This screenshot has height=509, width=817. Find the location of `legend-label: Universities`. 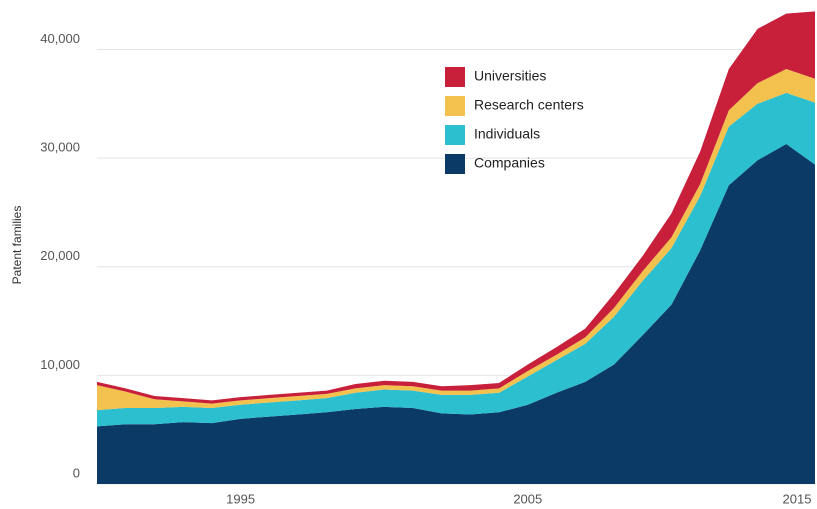

legend-label: Universities is located at coordinates (510, 76).